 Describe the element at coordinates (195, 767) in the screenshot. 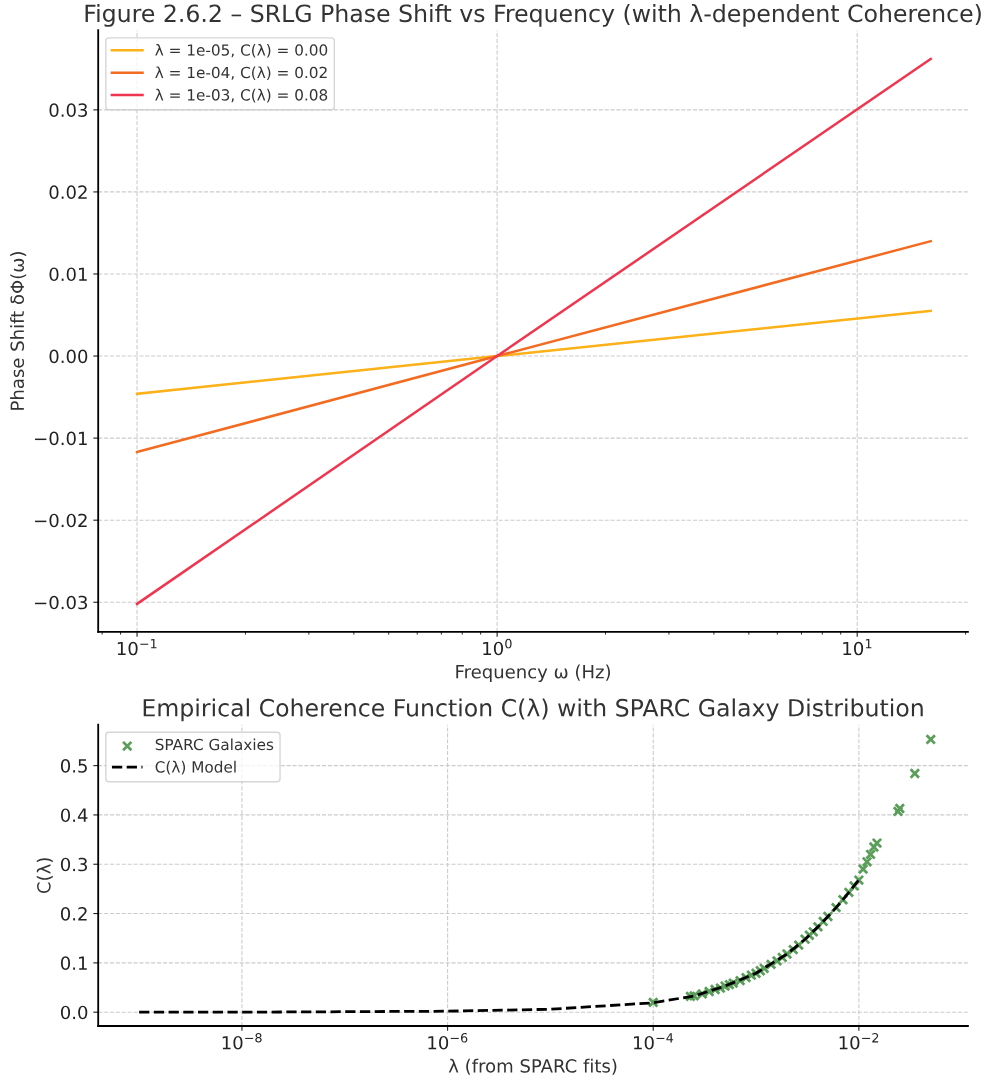

I see `legend-label: C(λ) Model` at that location.